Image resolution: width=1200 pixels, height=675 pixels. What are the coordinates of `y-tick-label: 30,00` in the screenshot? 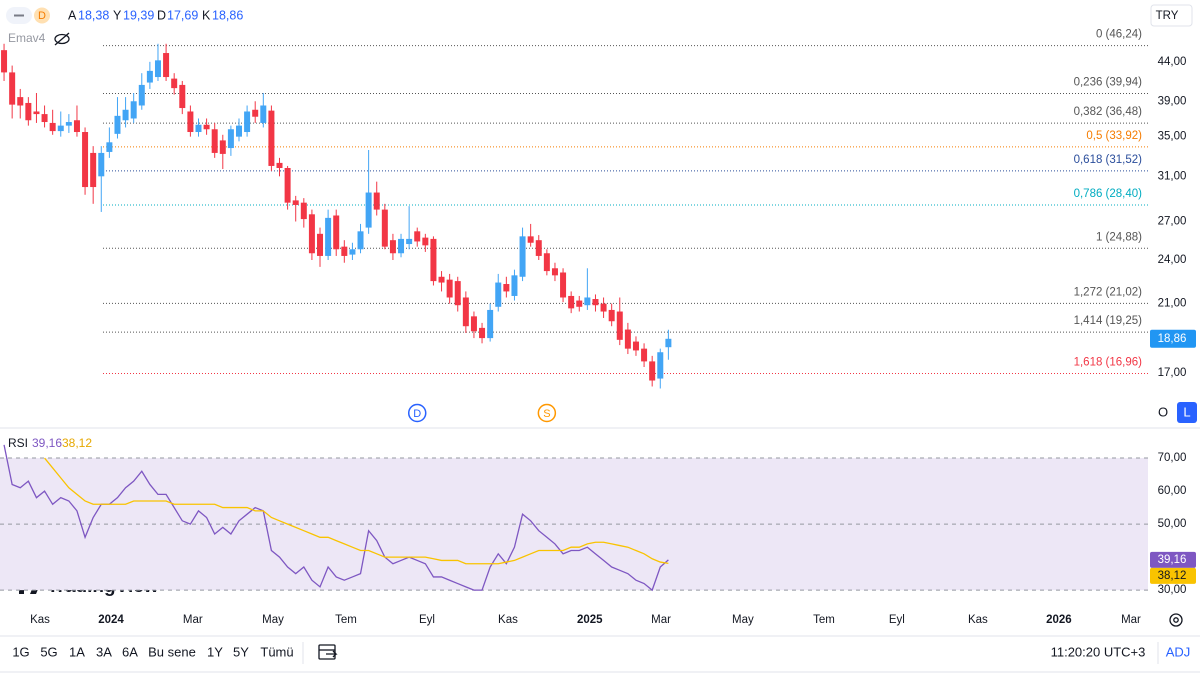 It's located at (1172, 590).